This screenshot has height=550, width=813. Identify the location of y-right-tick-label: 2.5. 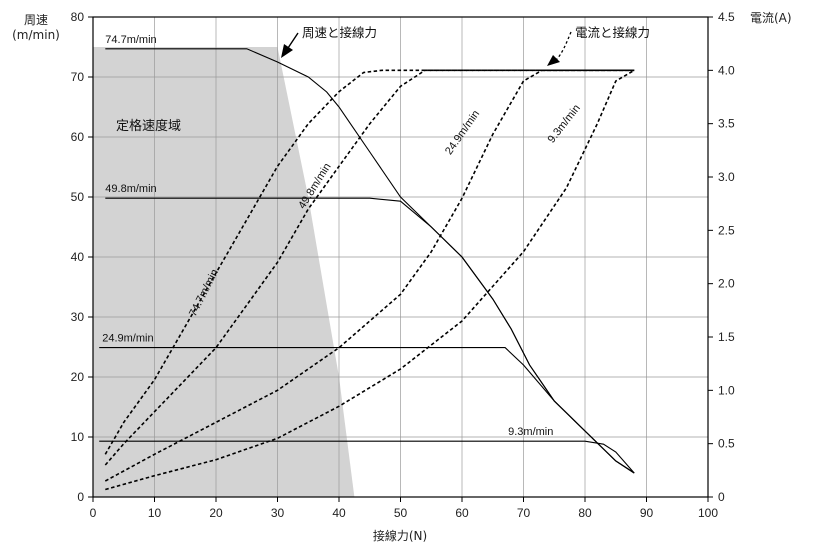
(726, 230).